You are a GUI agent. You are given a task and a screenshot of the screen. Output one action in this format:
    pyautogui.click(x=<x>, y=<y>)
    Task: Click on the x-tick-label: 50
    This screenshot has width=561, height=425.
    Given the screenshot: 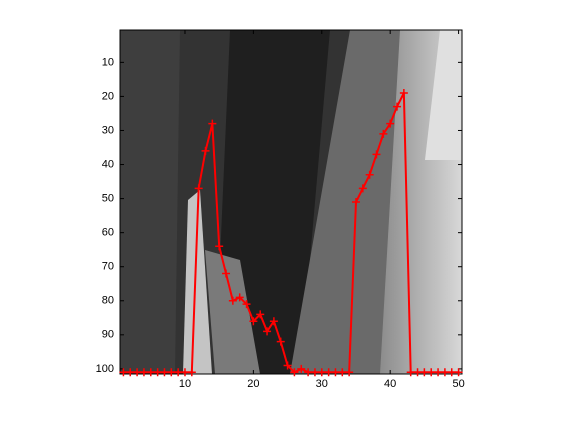 What is the action you would take?
    pyautogui.click(x=458, y=384)
    